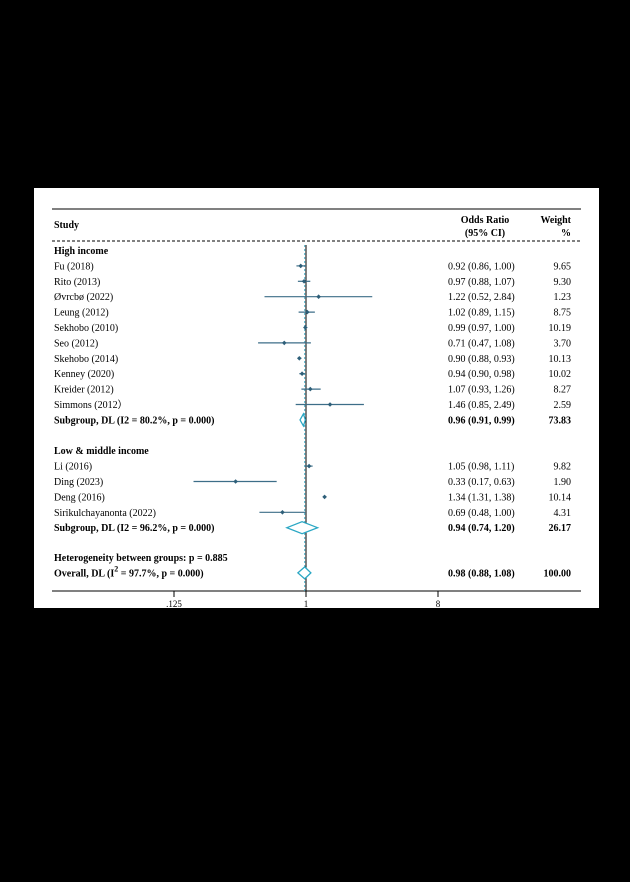  I want to click on study-label: Sekhobo (2010), so click(86, 328).